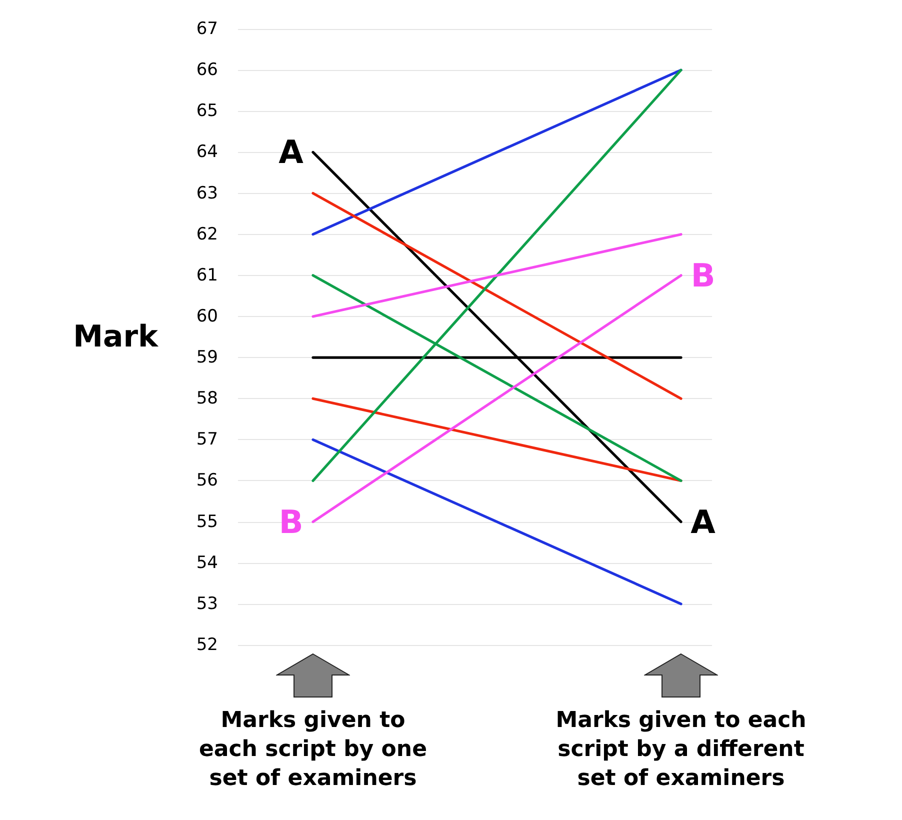 Image resolution: width=902 pixels, height=820 pixels. What do you see at coordinates (681, 749) in the screenshot?
I see `x-tick-label: Marks given to each script by a different set of examiners` at bounding box center [681, 749].